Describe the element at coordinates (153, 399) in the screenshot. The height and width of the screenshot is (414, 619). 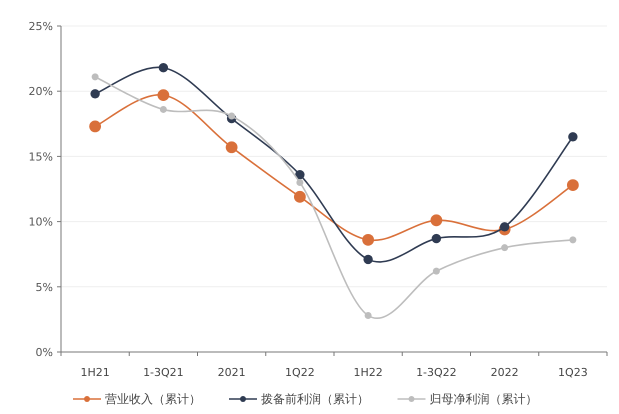
I see `legend-label: 营业收入（累计）` at that location.